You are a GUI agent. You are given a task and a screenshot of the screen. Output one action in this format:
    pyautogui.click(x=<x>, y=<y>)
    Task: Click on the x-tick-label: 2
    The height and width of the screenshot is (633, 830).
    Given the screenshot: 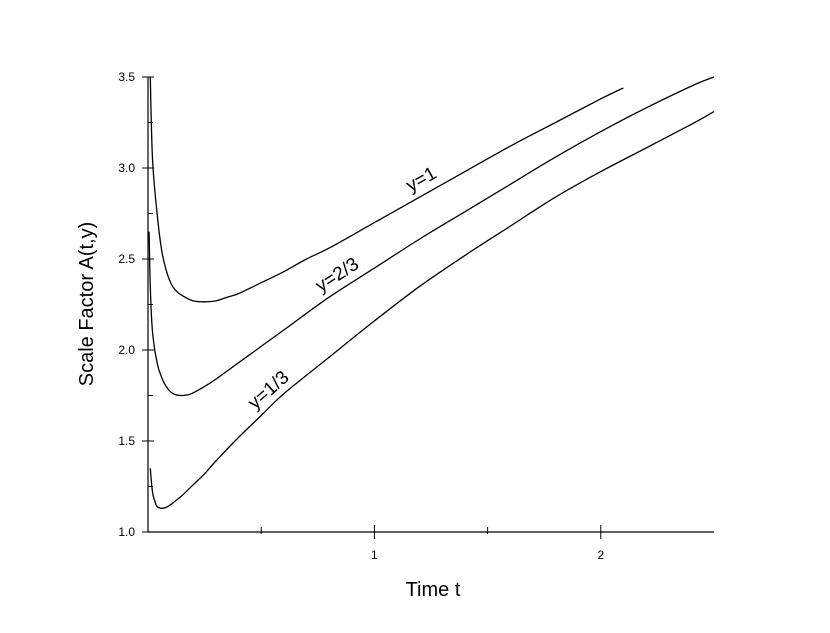 What is the action you would take?
    pyautogui.click(x=600, y=555)
    